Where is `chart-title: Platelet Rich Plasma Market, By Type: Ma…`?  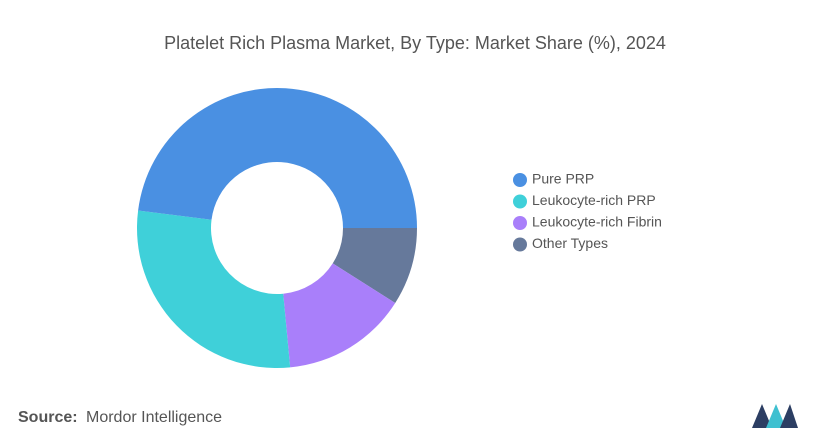 chart-title: Platelet Rich Plasma Market, By Type: Ma… is located at coordinates (415, 43).